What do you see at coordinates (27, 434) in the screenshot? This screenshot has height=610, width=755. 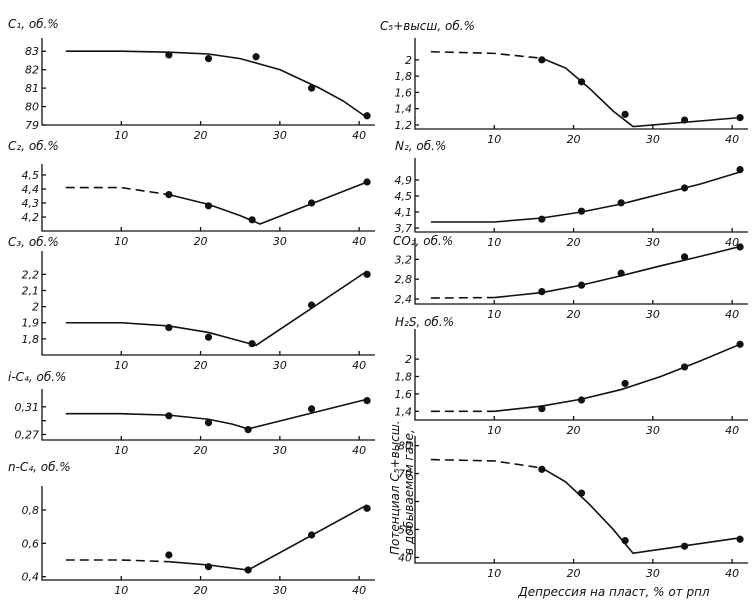 I see `y-tick-label: 0,27` at bounding box center [27, 434].